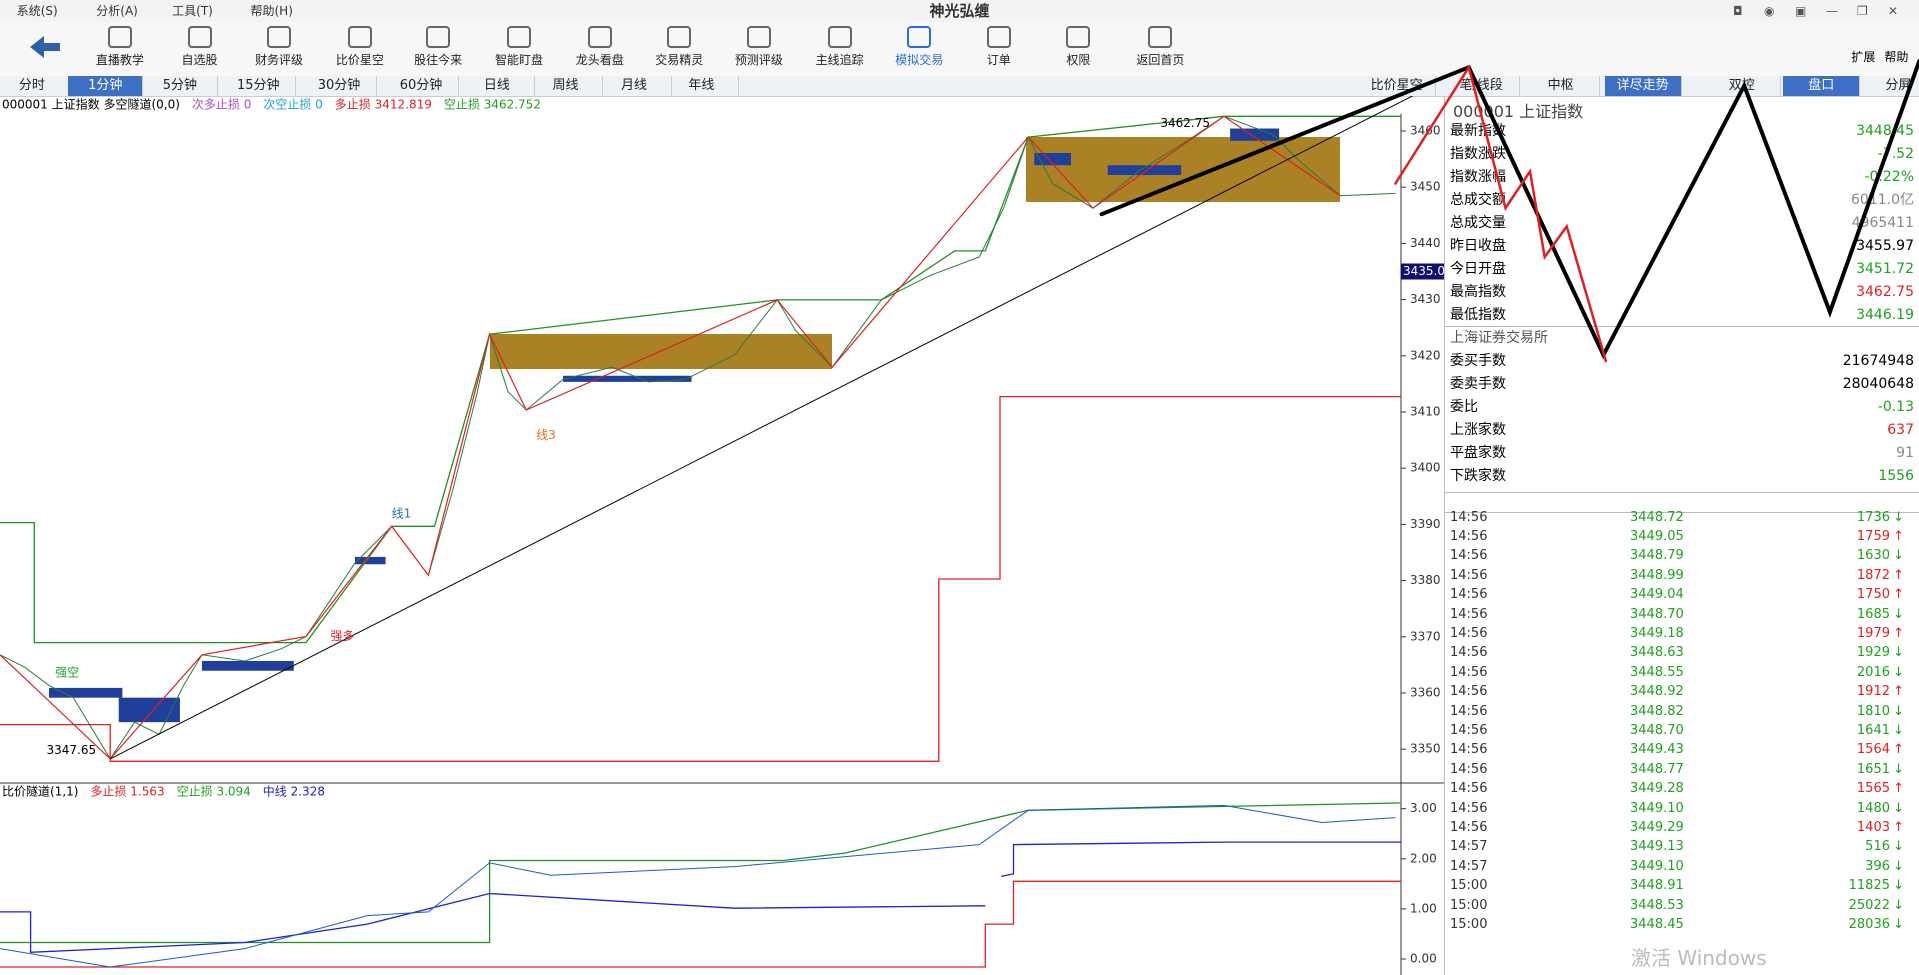  What do you see at coordinates (106, 86) in the screenshot?
I see `period-tab: 1分钟` at bounding box center [106, 86].